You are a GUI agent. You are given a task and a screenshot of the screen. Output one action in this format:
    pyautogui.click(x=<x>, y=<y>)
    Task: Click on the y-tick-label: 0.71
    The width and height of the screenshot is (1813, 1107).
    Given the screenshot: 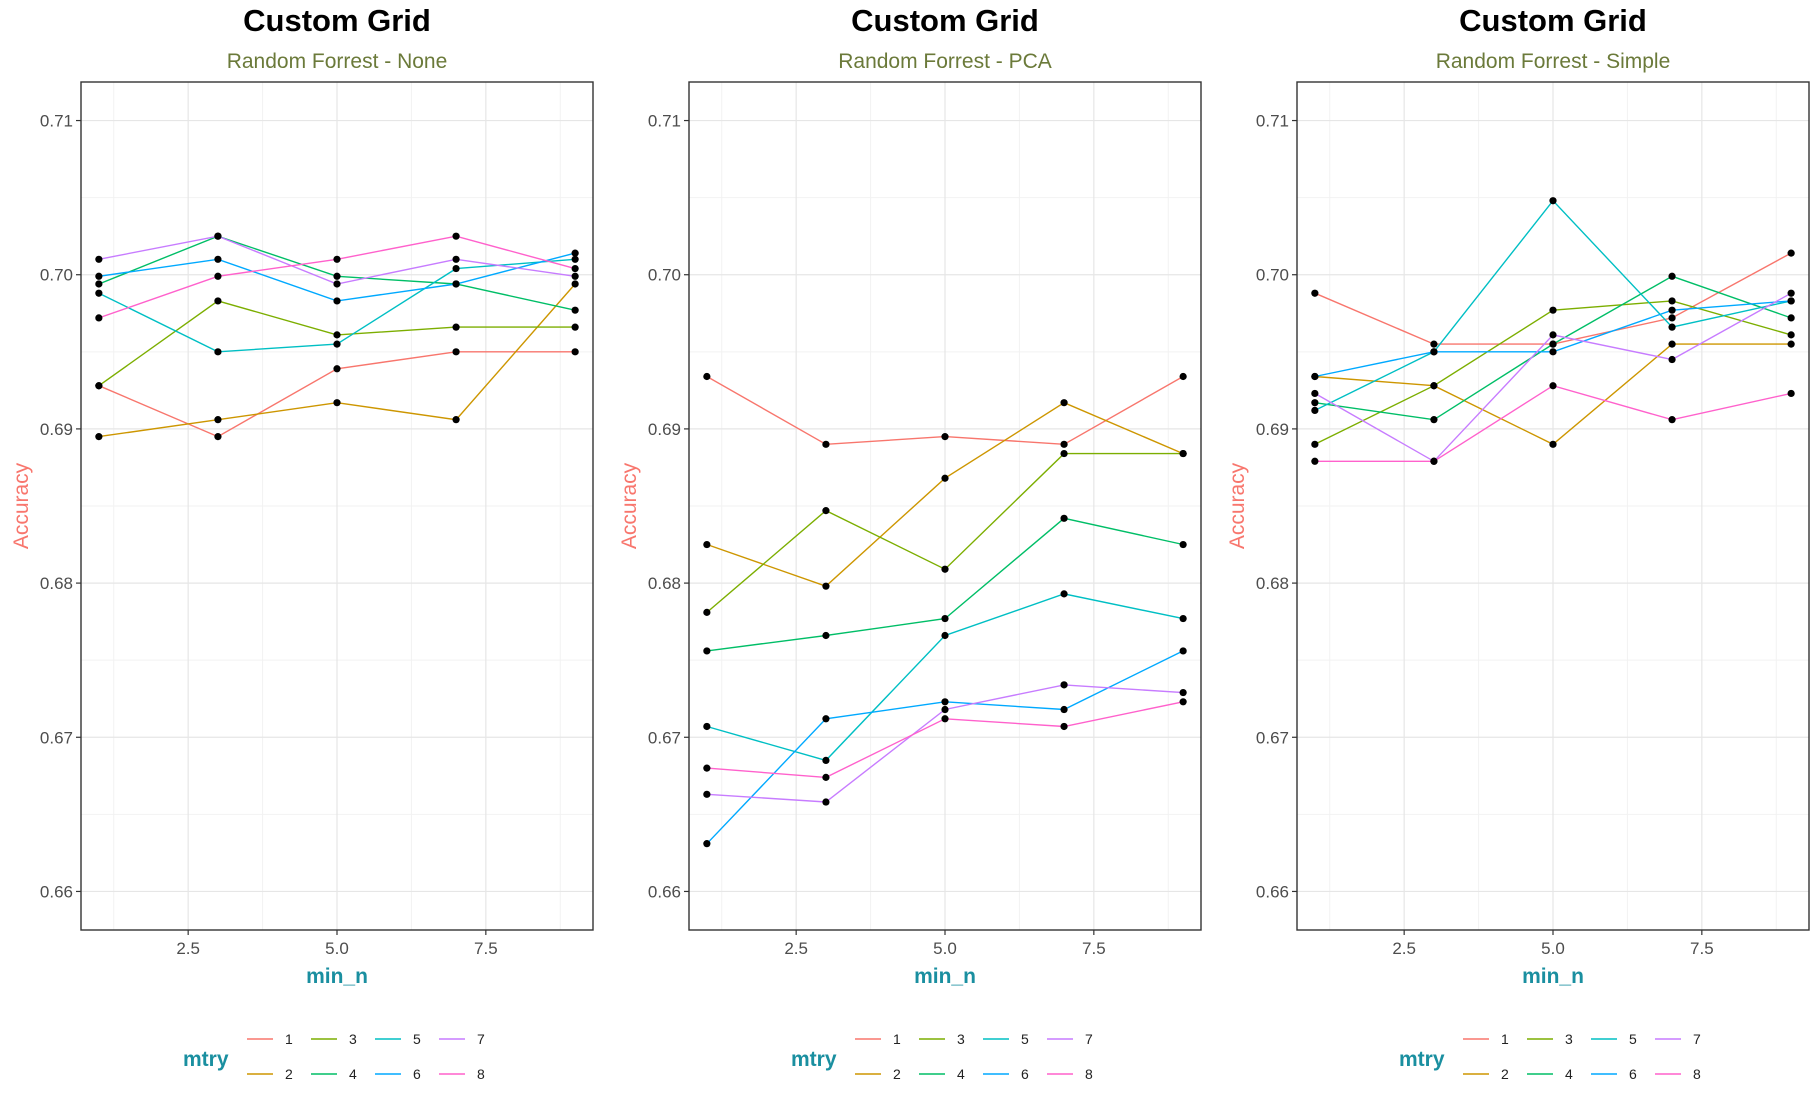 What is the action you would take?
    pyautogui.click(x=664, y=121)
    